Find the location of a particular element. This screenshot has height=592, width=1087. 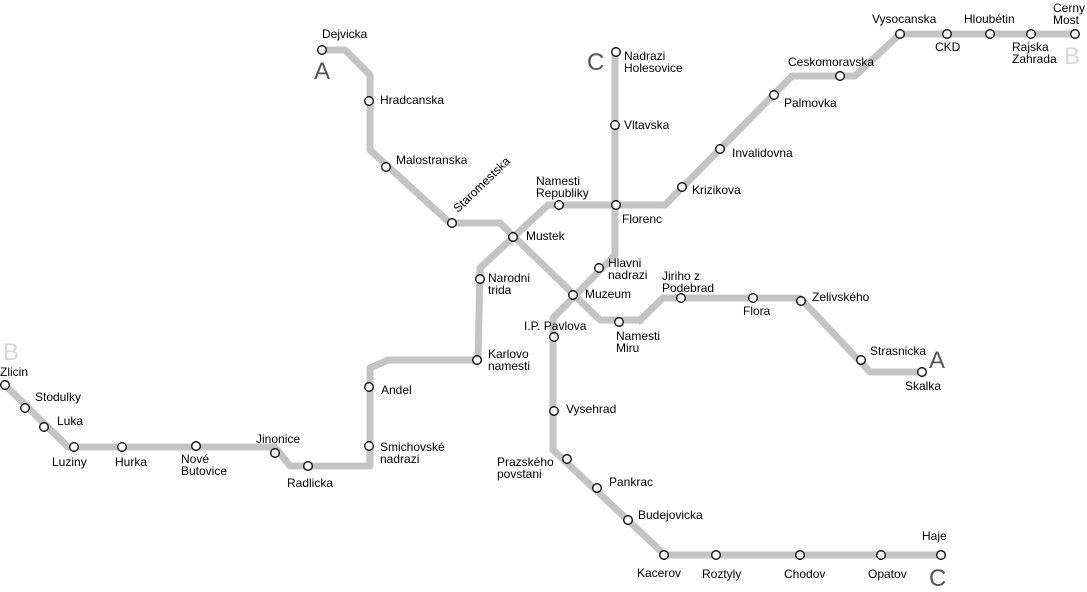

station-marker-dejvicka is located at coordinates (322, 50).